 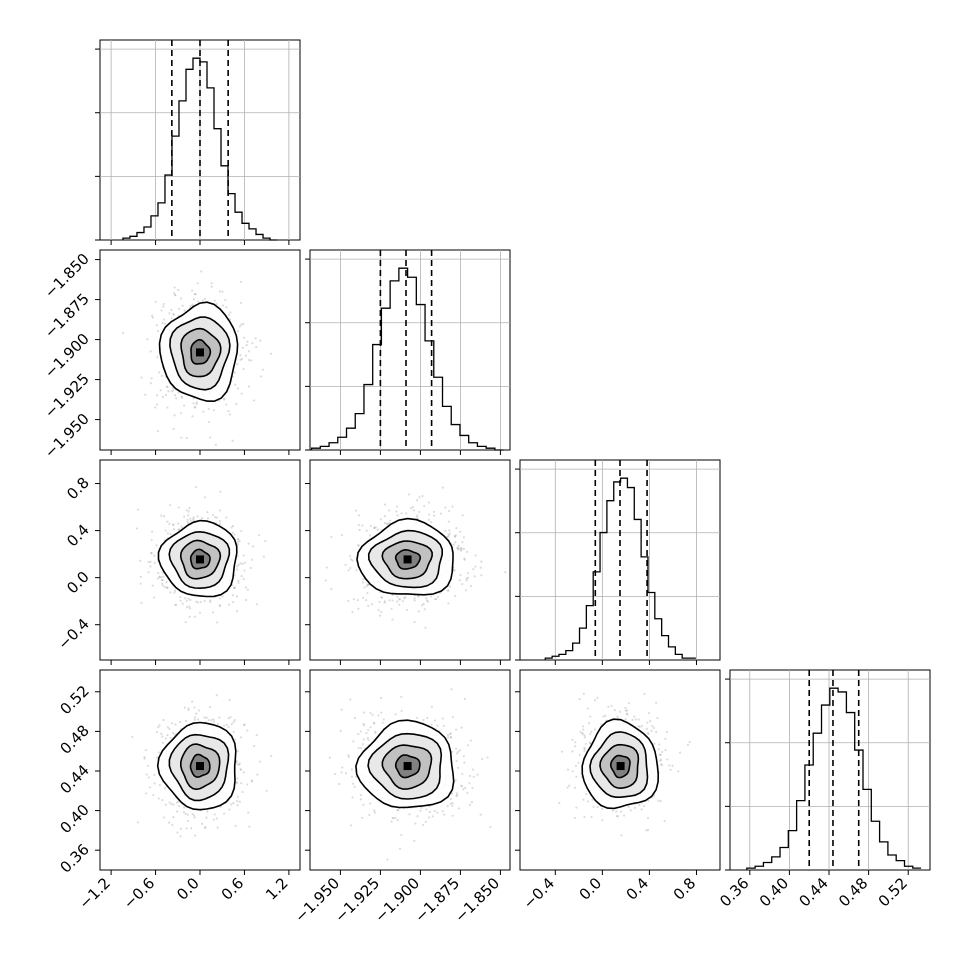 What do you see at coordinates (620, 568) in the screenshot?
I see `histogram-bars` at bounding box center [620, 568].